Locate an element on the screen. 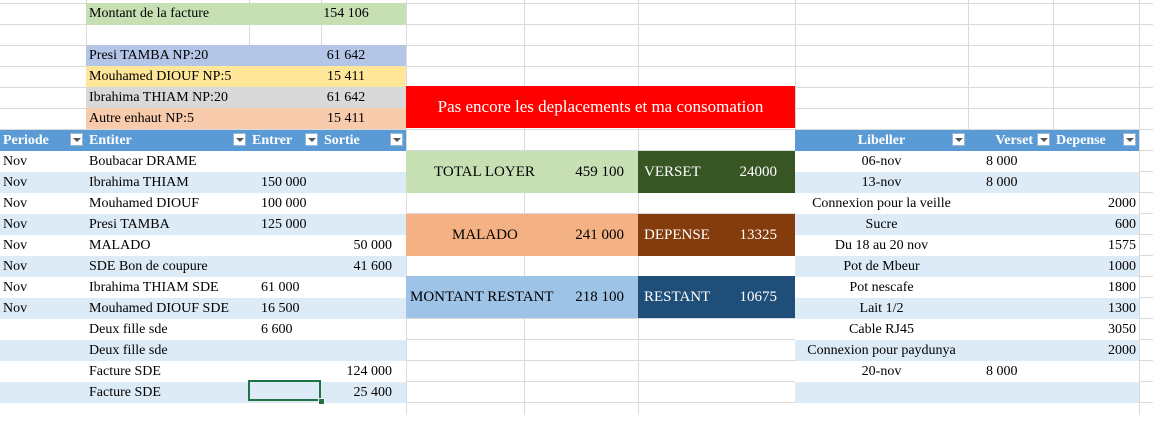 This screenshot has height=424, width=1153. cell-libeller: Connexion pour la veille is located at coordinates (881, 203).